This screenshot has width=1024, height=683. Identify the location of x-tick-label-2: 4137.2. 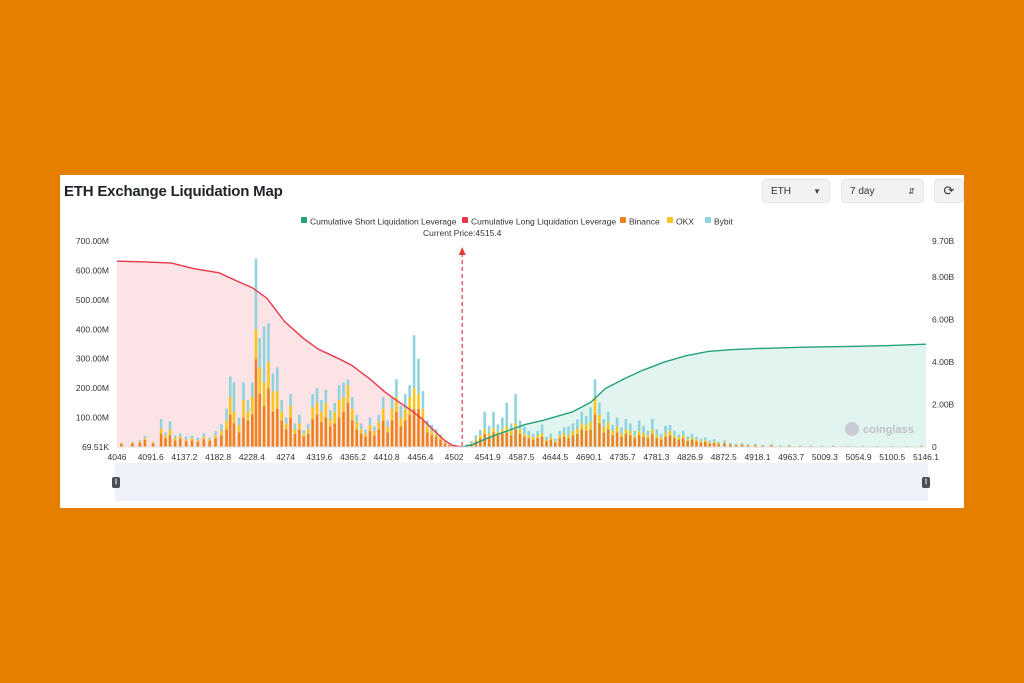
(184, 457).